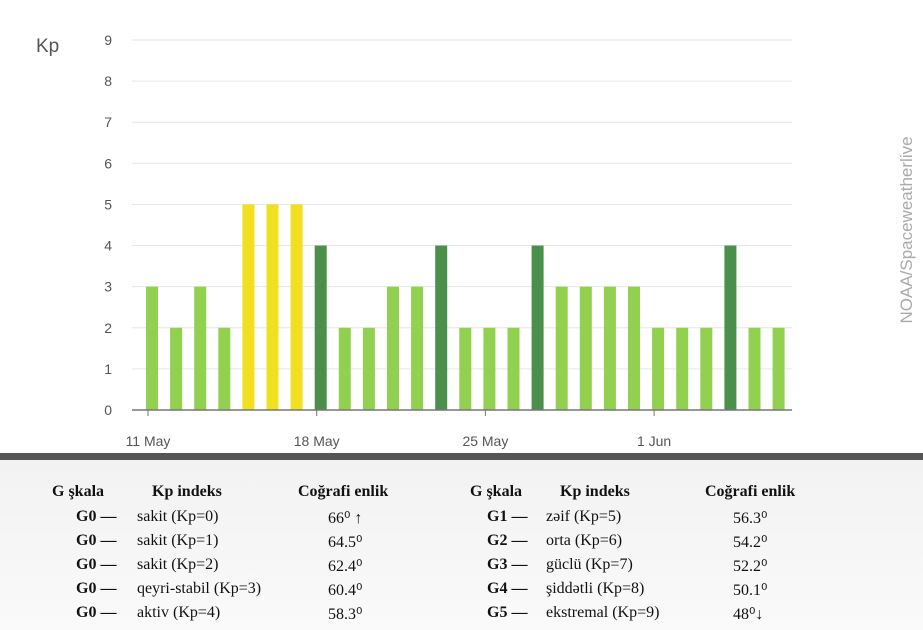 The height and width of the screenshot is (630, 923). I want to click on y-tick-labels: 0 1 2 3 4 5 6 7 8 9, so click(108, 225).